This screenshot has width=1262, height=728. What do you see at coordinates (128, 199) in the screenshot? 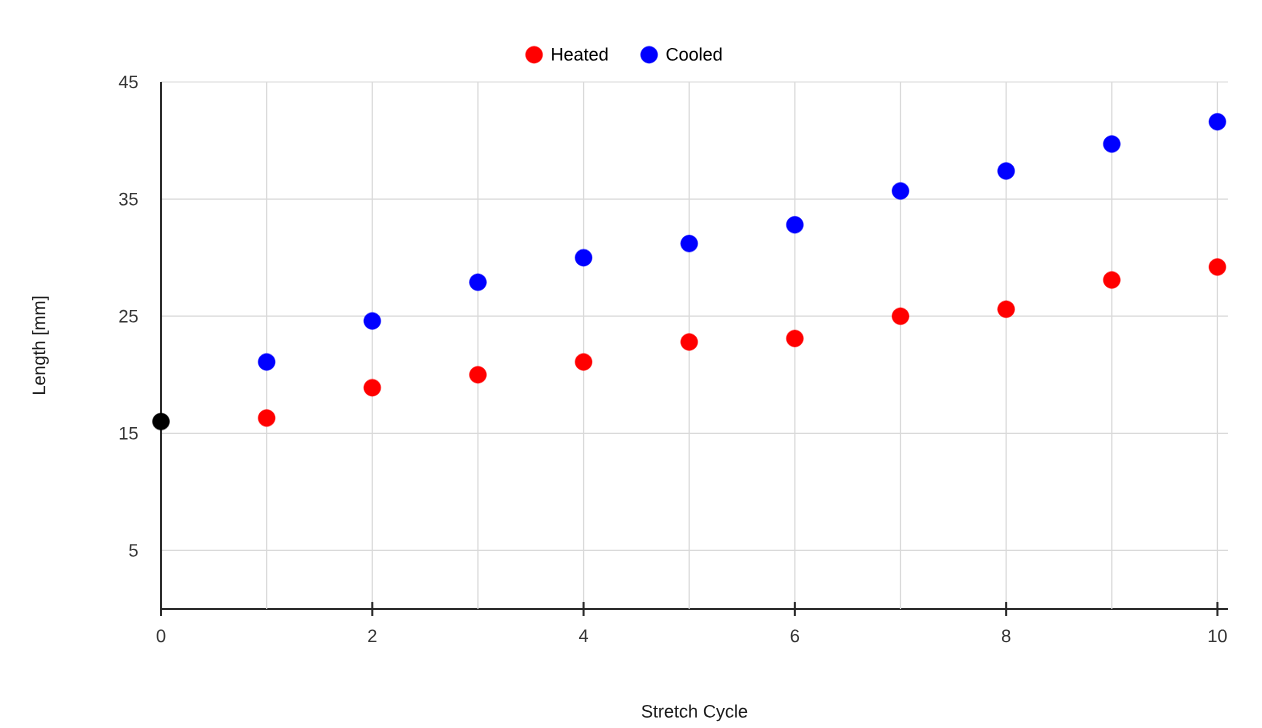
I see `y-tick-label: 35` at bounding box center [128, 199].